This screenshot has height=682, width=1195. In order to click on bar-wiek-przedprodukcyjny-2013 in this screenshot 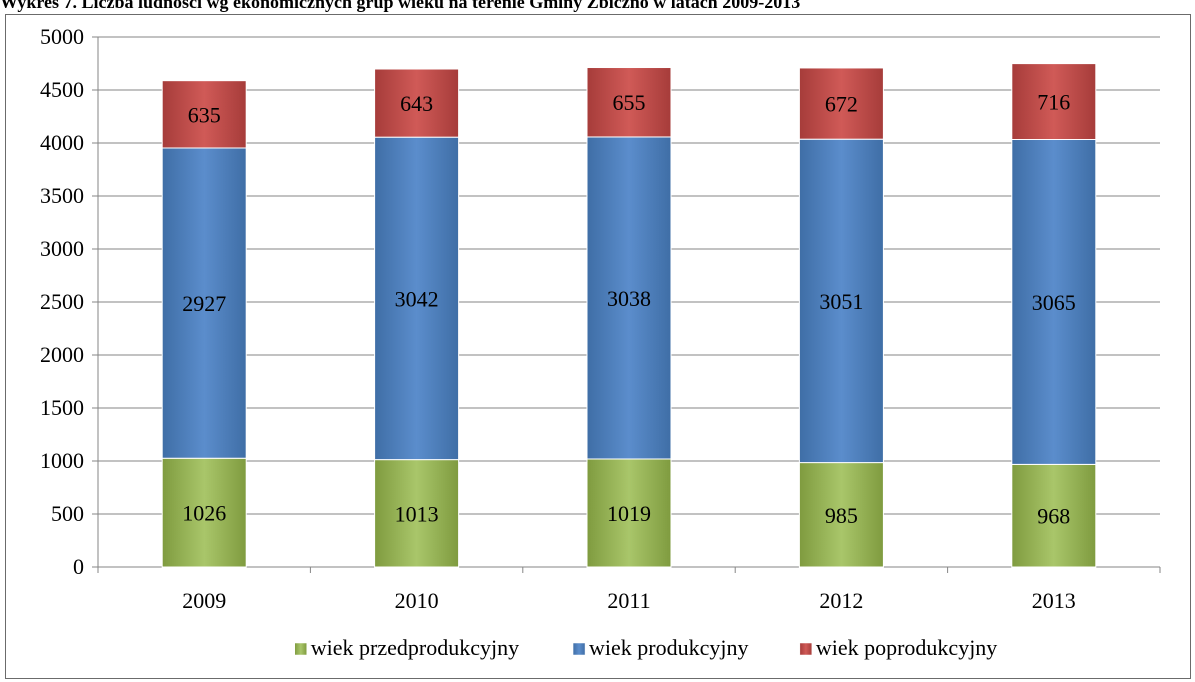, I will do `click(1054, 515)`.